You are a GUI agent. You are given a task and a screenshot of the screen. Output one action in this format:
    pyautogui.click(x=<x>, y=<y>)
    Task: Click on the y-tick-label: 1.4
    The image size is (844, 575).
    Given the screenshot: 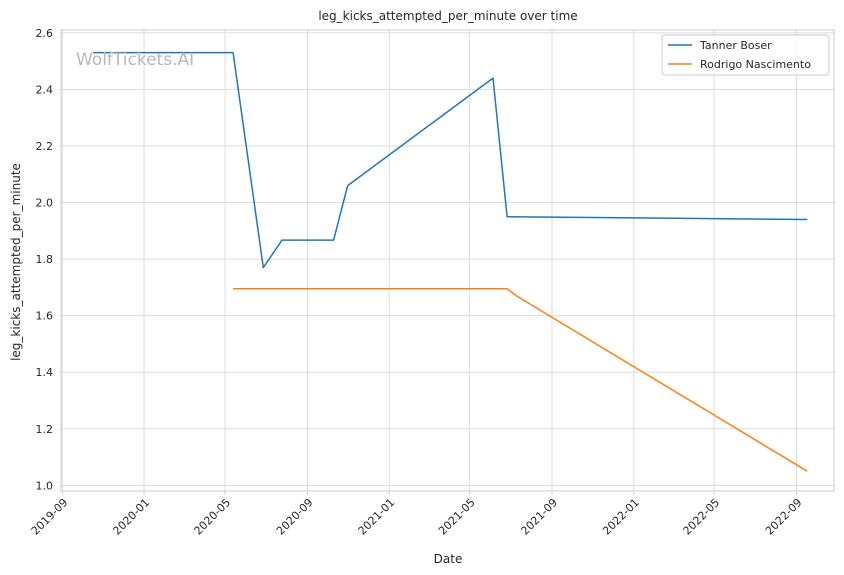 What is the action you would take?
    pyautogui.click(x=45, y=372)
    